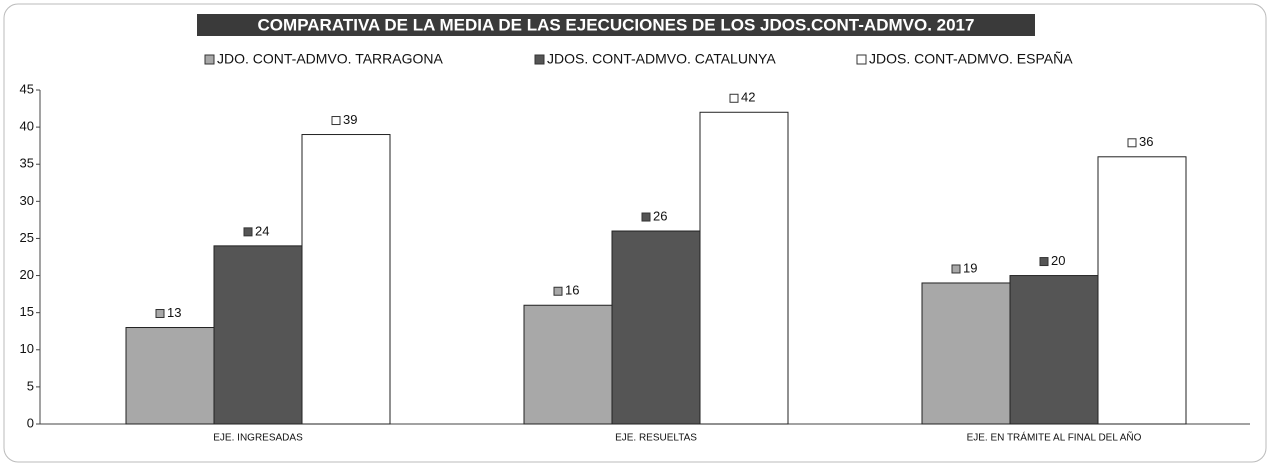 Image resolution: width=1271 pixels, height=468 pixels. Describe the element at coordinates (27, 274) in the screenshot. I see `y-tick-label: 20` at that location.